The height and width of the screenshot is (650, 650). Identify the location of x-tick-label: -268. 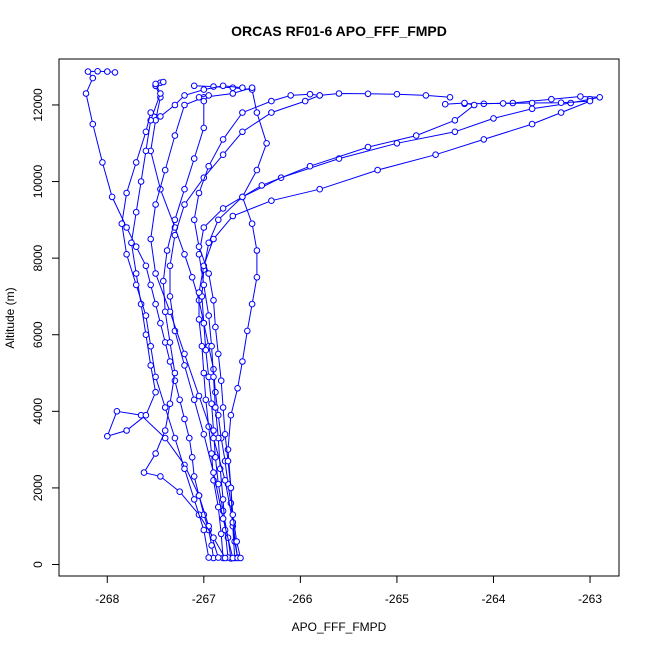
(107, 599).